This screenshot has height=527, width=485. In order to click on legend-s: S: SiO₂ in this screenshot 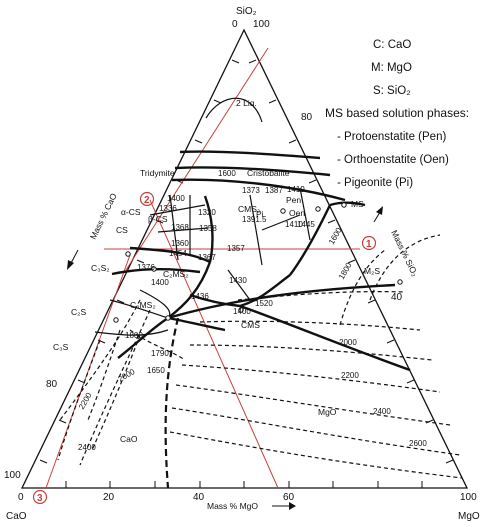, I will do `click(392, 91)`.